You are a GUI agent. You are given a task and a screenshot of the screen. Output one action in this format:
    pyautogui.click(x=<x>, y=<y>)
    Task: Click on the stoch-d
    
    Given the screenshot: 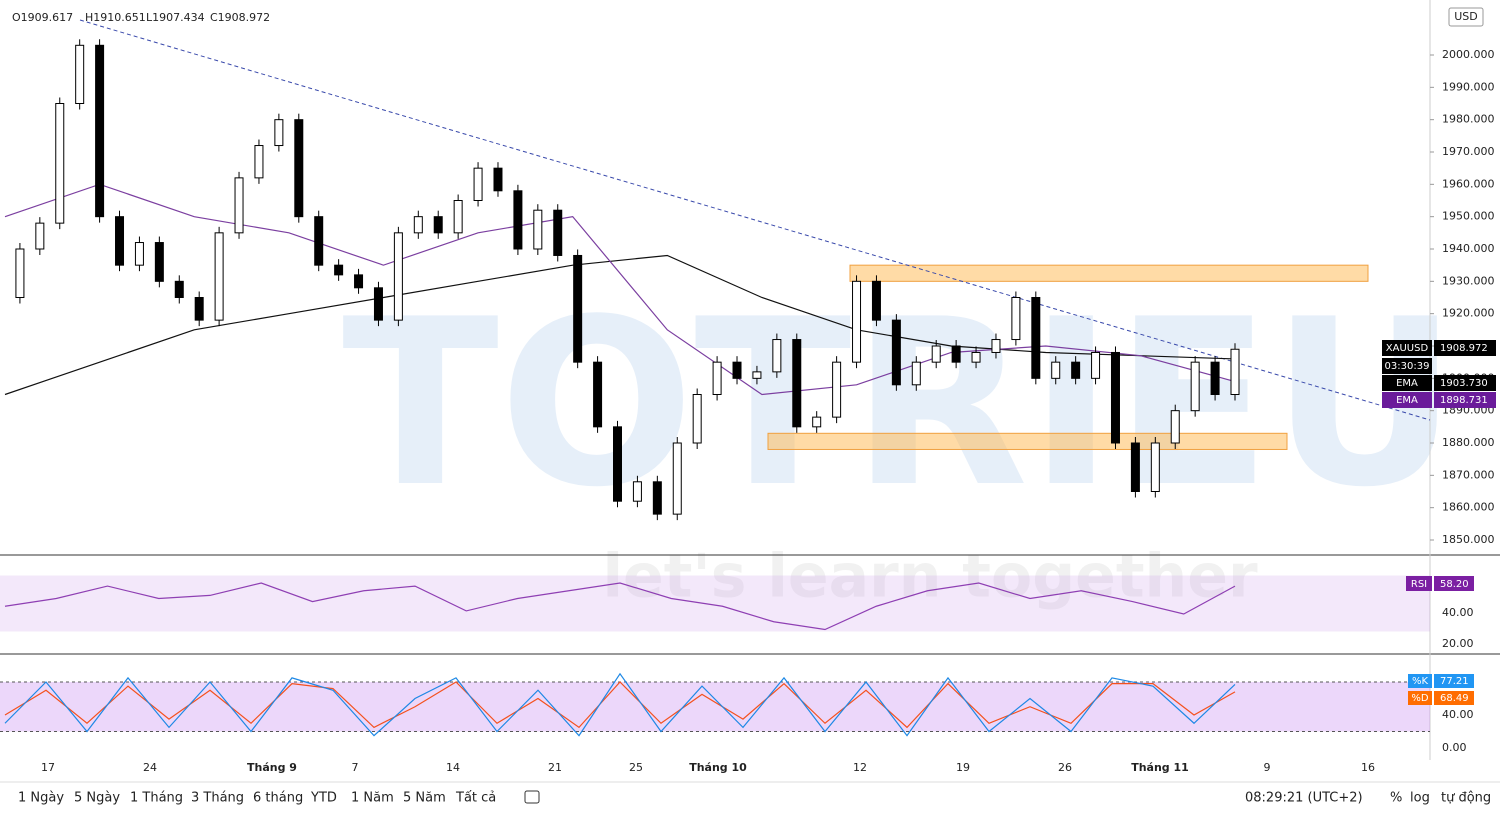 What is the action you would take?
    pyautogui.click(x=620, y=705)
    